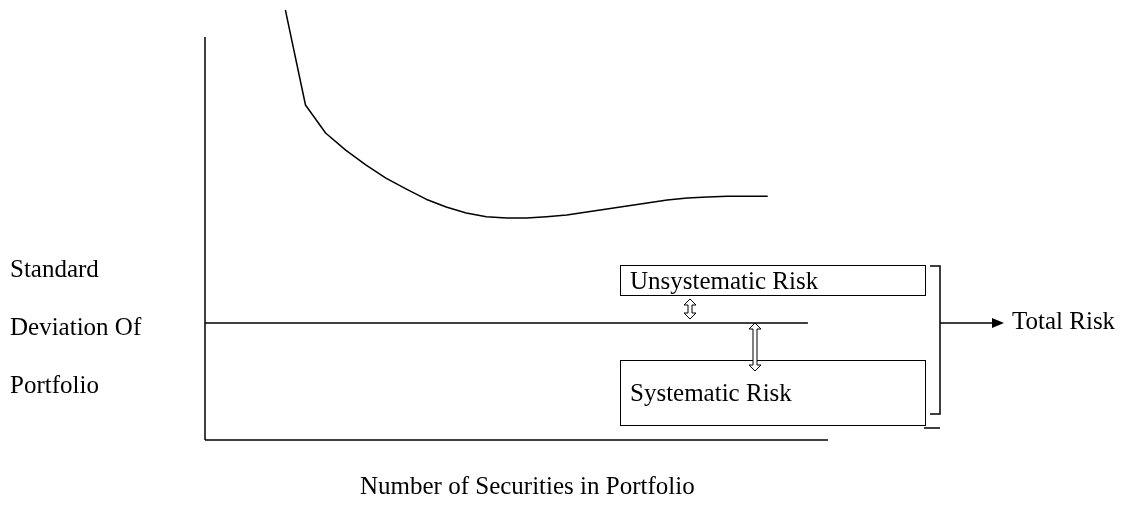 The image size is (1132, 508). I want to click on text: Standard Deviation Of Portfolio, so click(76, 326).